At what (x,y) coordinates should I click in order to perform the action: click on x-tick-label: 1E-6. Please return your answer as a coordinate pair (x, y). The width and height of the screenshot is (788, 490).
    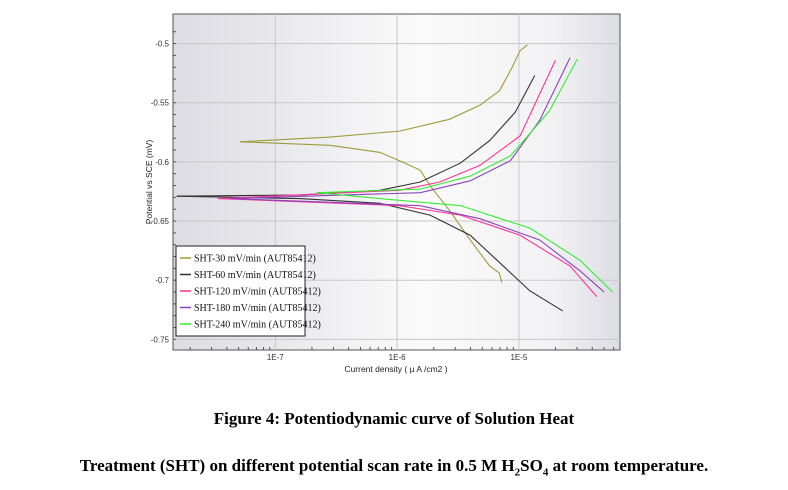
    Looking at the image, I should click on (397, 357).